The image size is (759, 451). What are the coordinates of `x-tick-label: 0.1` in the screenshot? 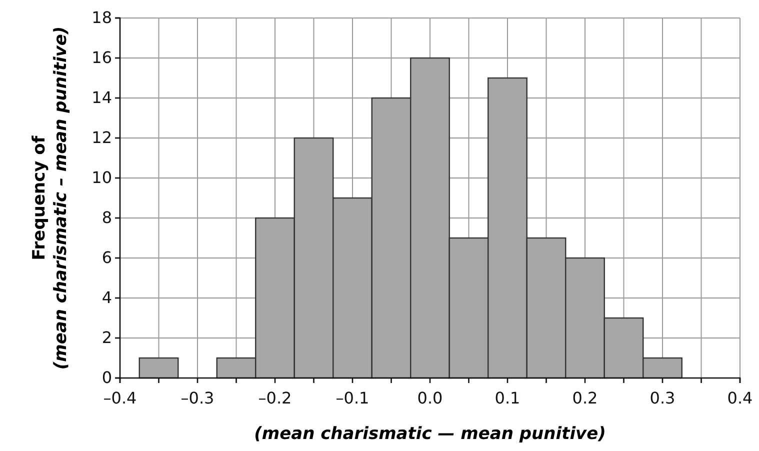 It's located at (507, 398).